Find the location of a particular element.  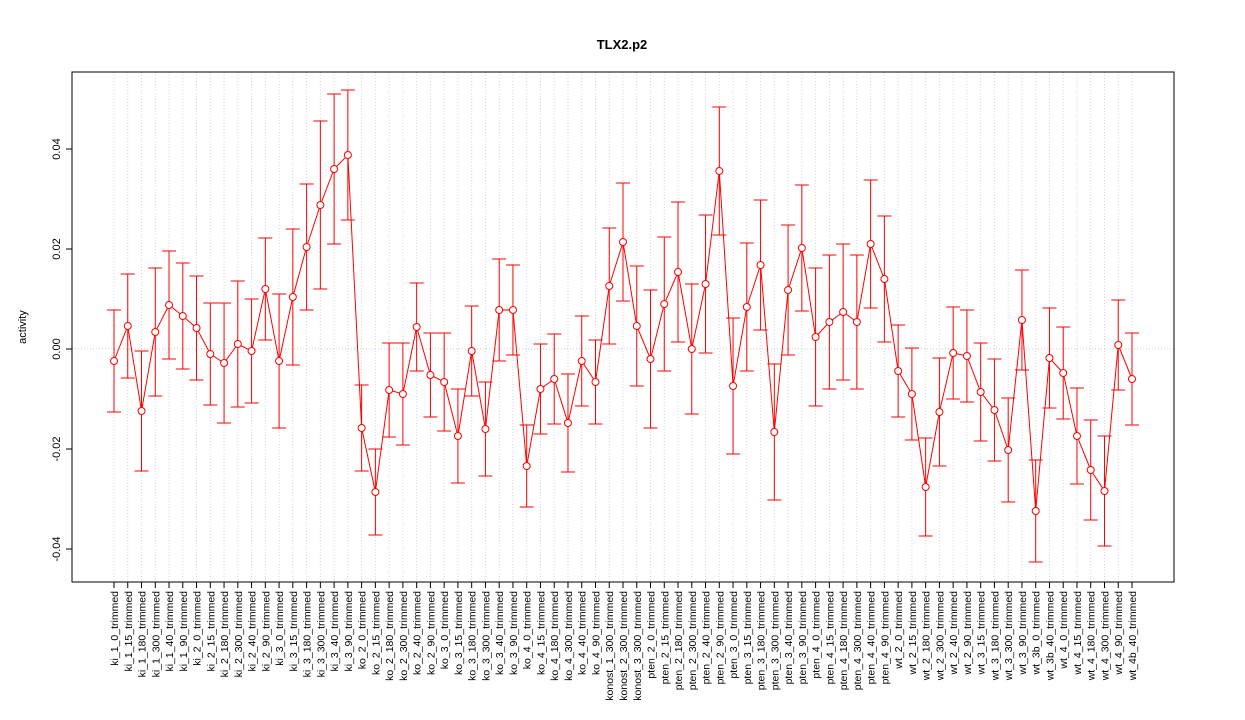

x-tick-label: ki_2_15_trimmed is located at coordinates (211, 631).